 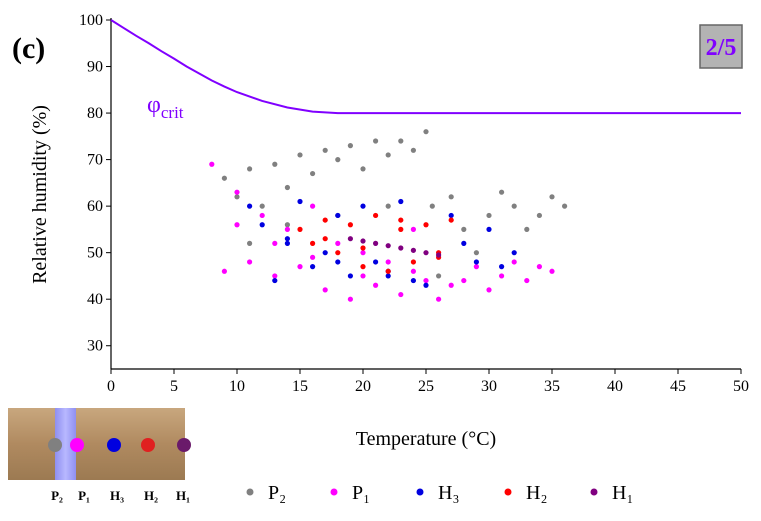 I want to click on inset-label: H₃, so click(x=117, y=495).